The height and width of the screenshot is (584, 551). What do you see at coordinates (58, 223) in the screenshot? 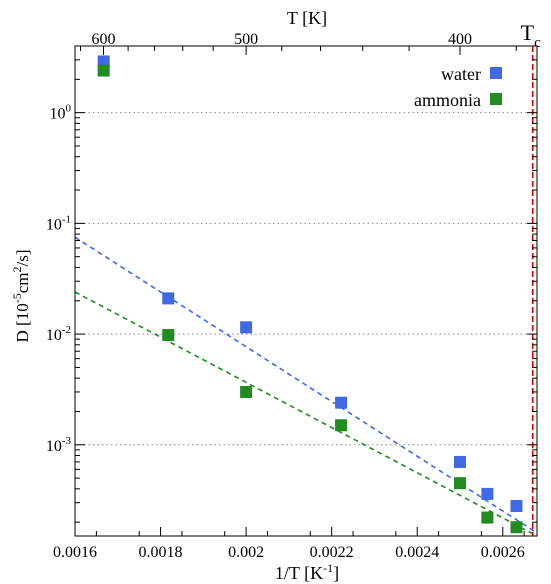
I see `y-tick-label: 10⁻¹` at bounding box center [58, 223].